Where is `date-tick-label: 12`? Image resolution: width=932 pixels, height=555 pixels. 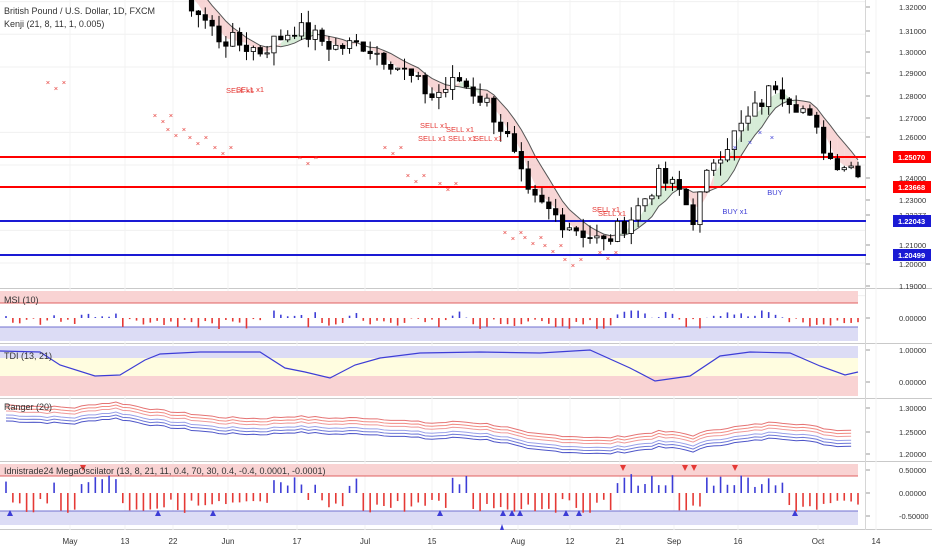
date-tick-label: 12 is located at coordinates (570, 541).